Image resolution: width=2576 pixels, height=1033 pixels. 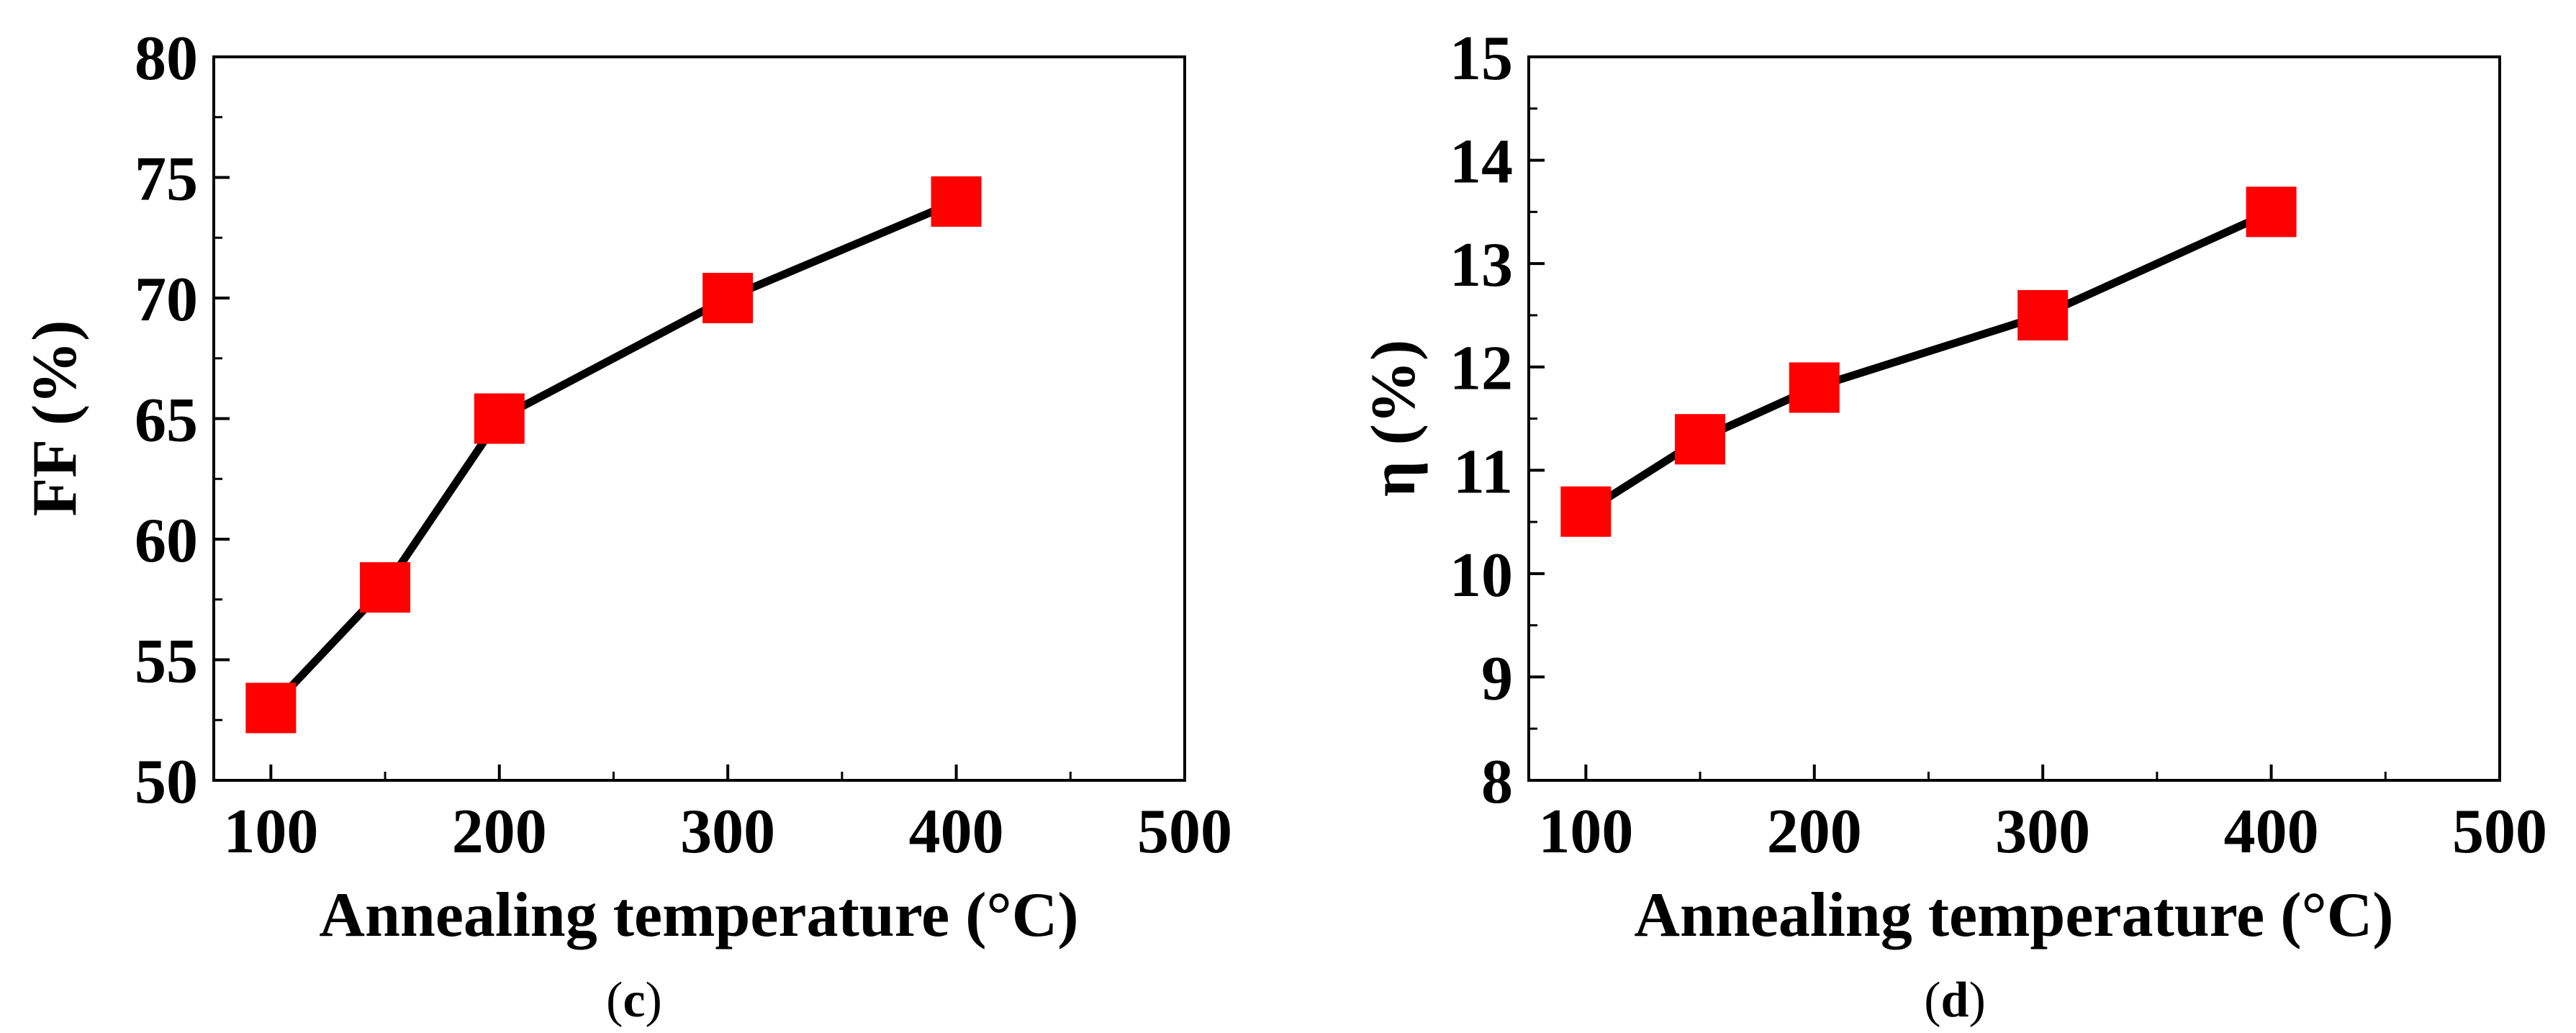 I want to click on panel-d-y-tick-label-15: 15, so click(x=1482, y=59).